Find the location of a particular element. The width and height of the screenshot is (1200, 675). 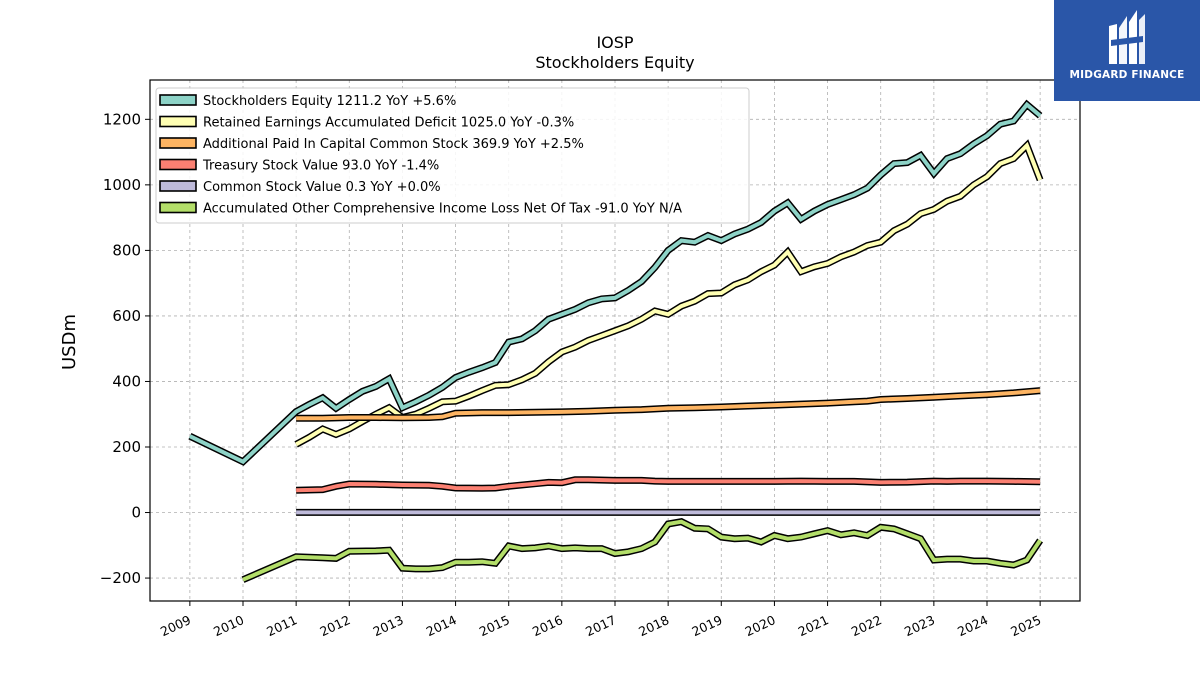

legend-item: Treasury Stock Value 93.0 YoY -1.4% is located at coordinates (299, 166).